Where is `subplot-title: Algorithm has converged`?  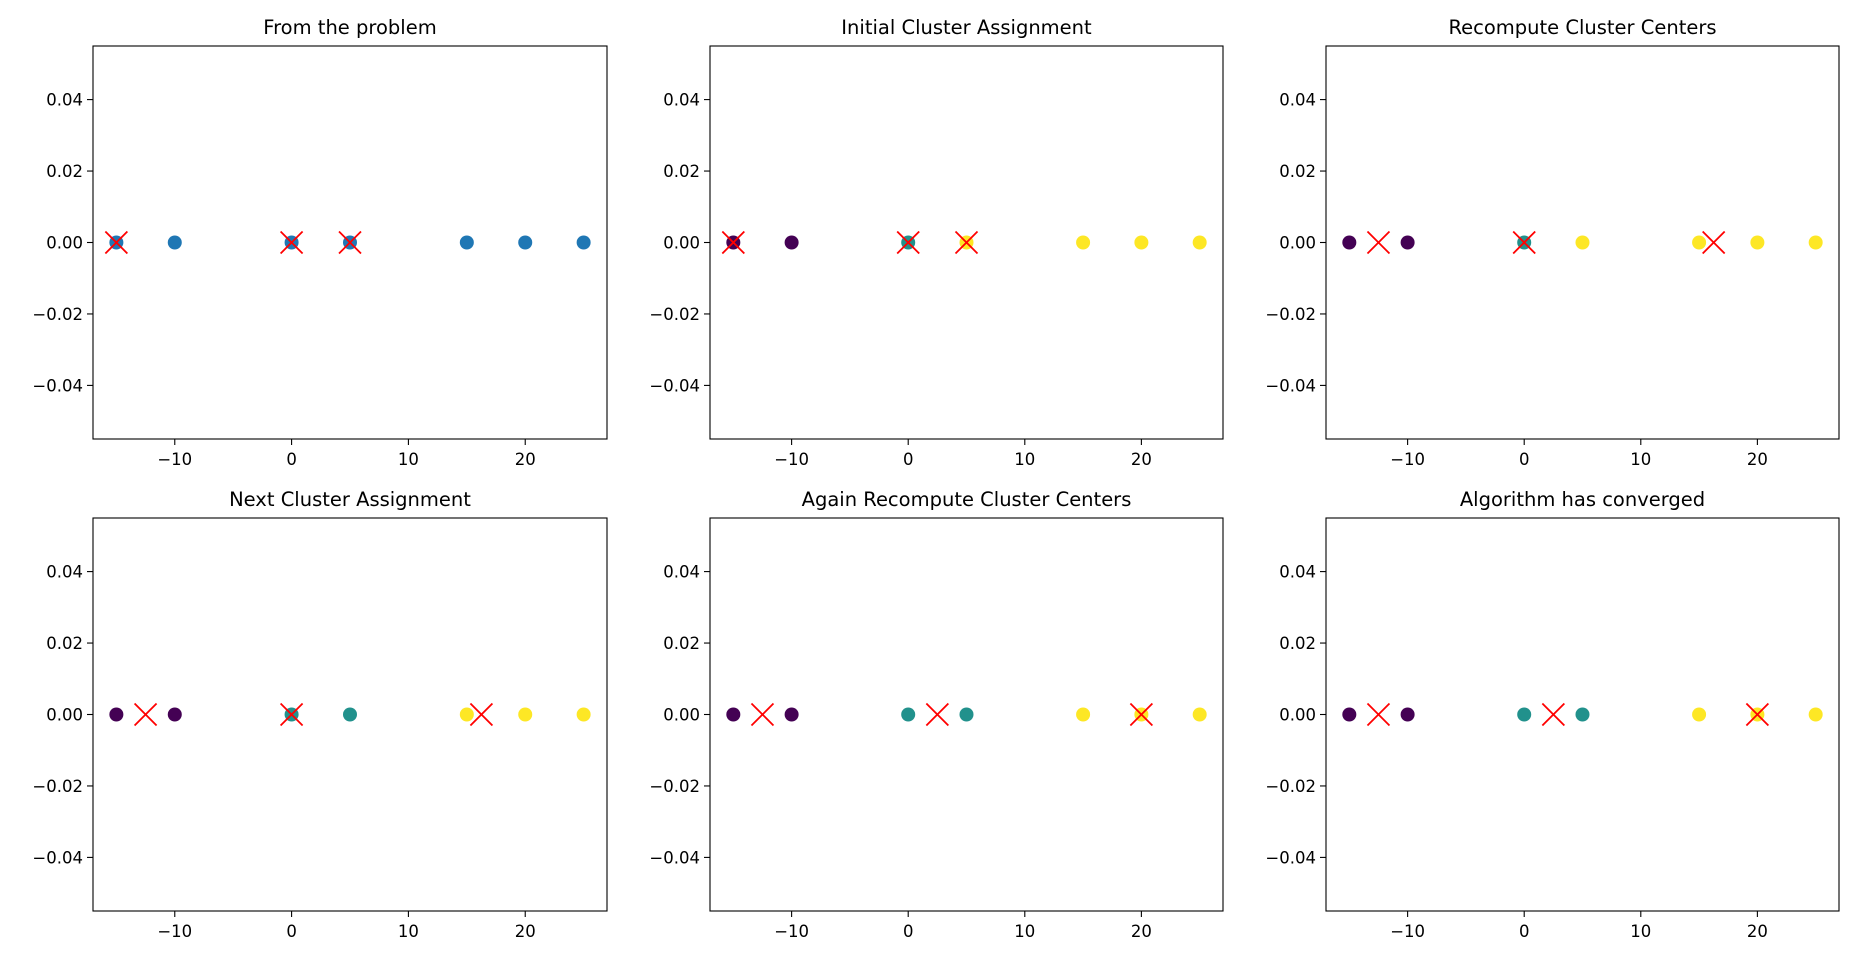 subplot-title: Algorithm has converged is located at coordinates (1582, 499).